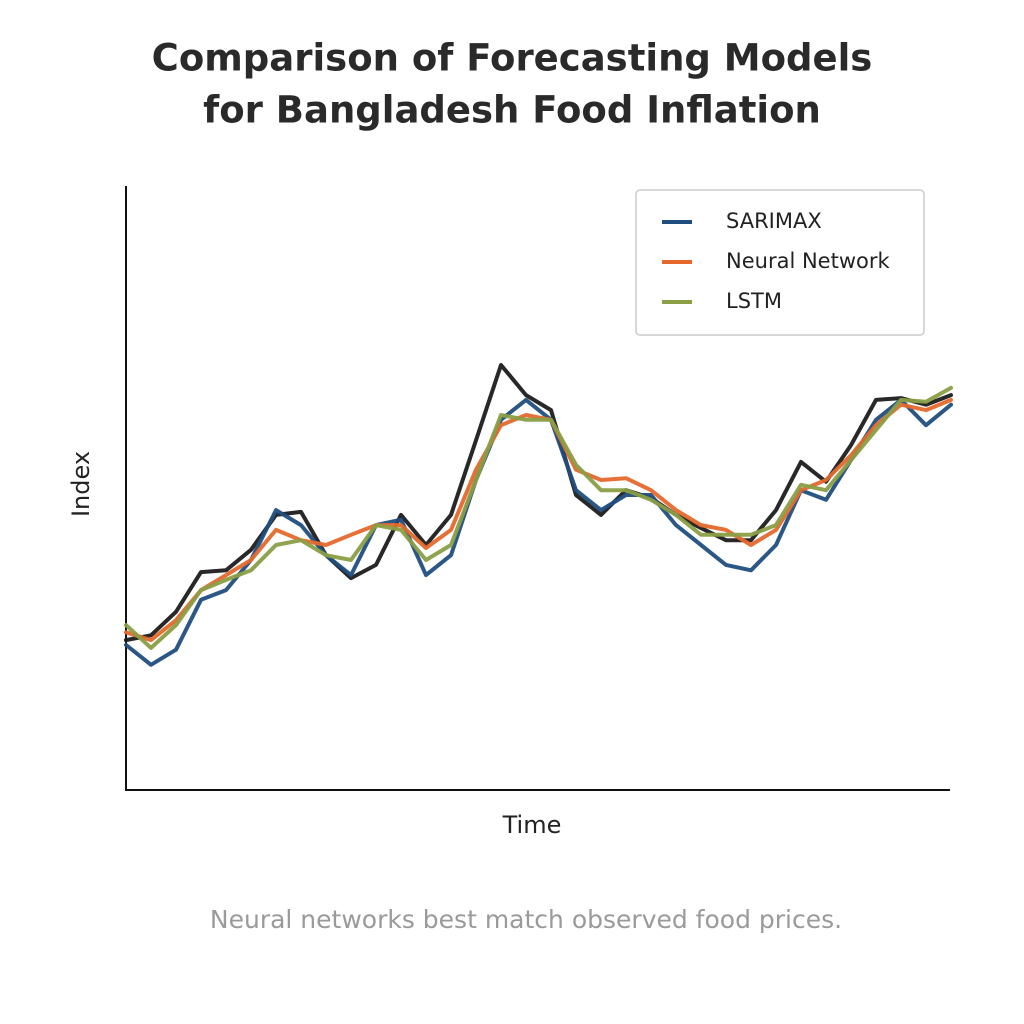  I want to click on chart-title: Comparison of Forecasting Models, so click(512, 58).